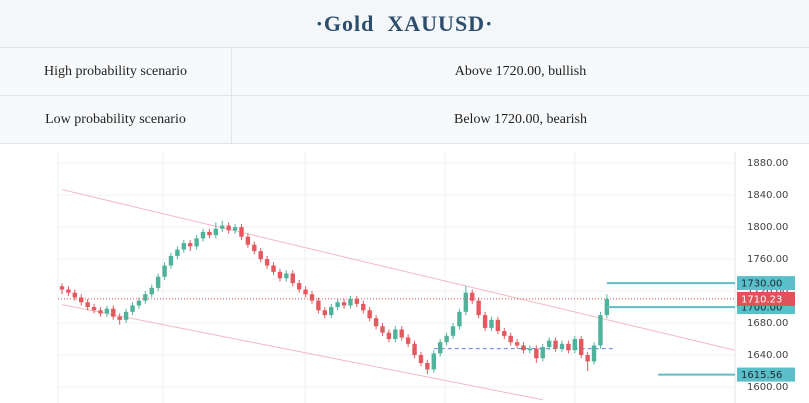  I want to click on title: ·Gold XAUUSD·, so click(404, 23).